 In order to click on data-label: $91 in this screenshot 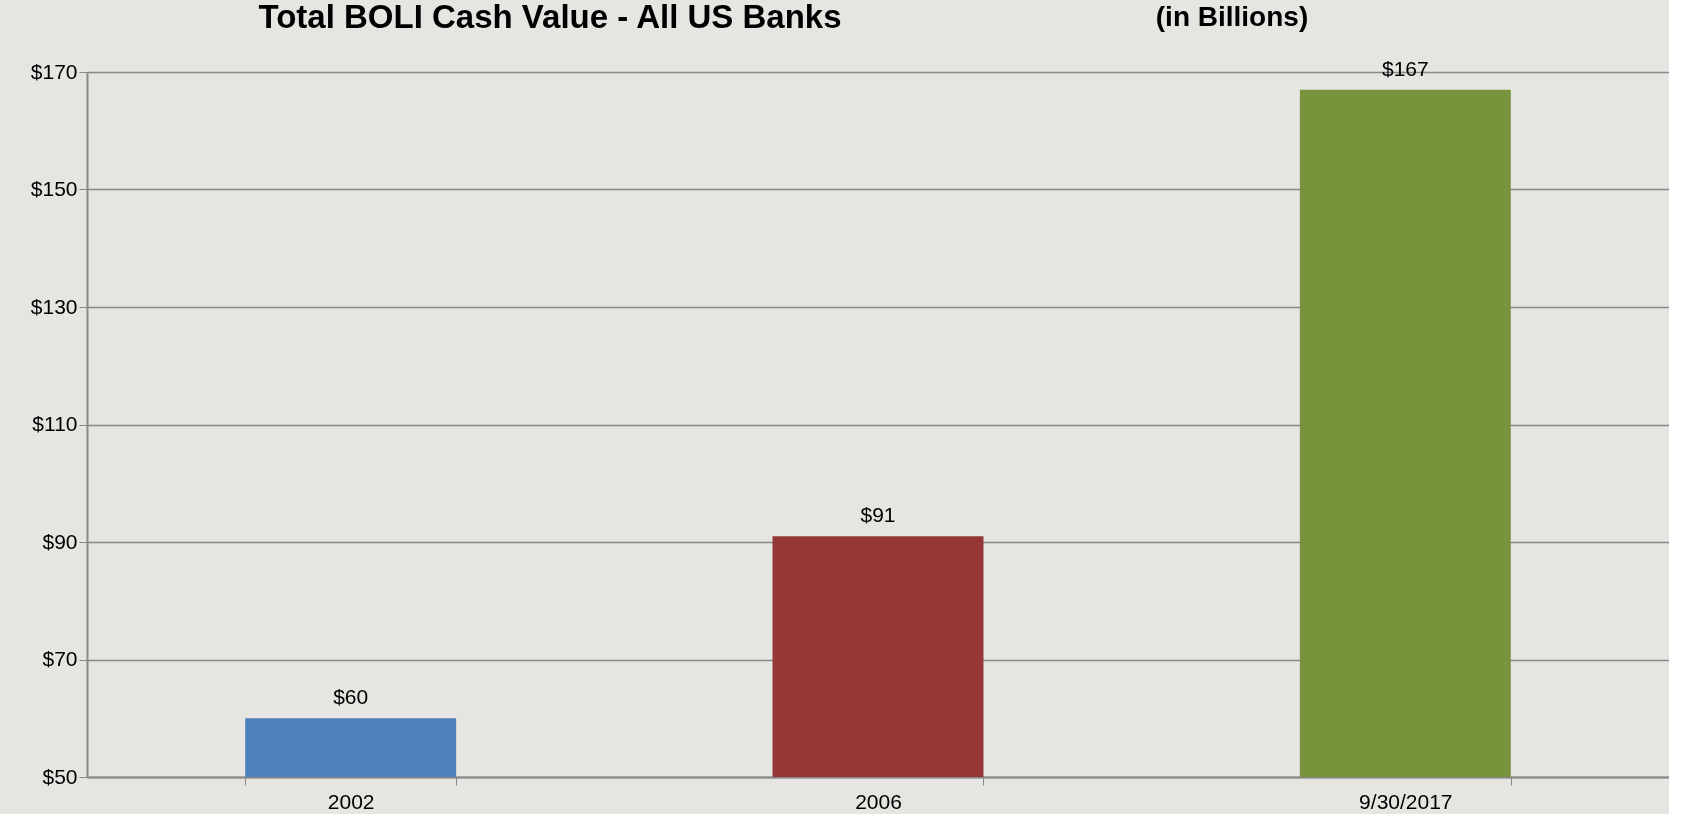, I will do `click(878, 515)`.